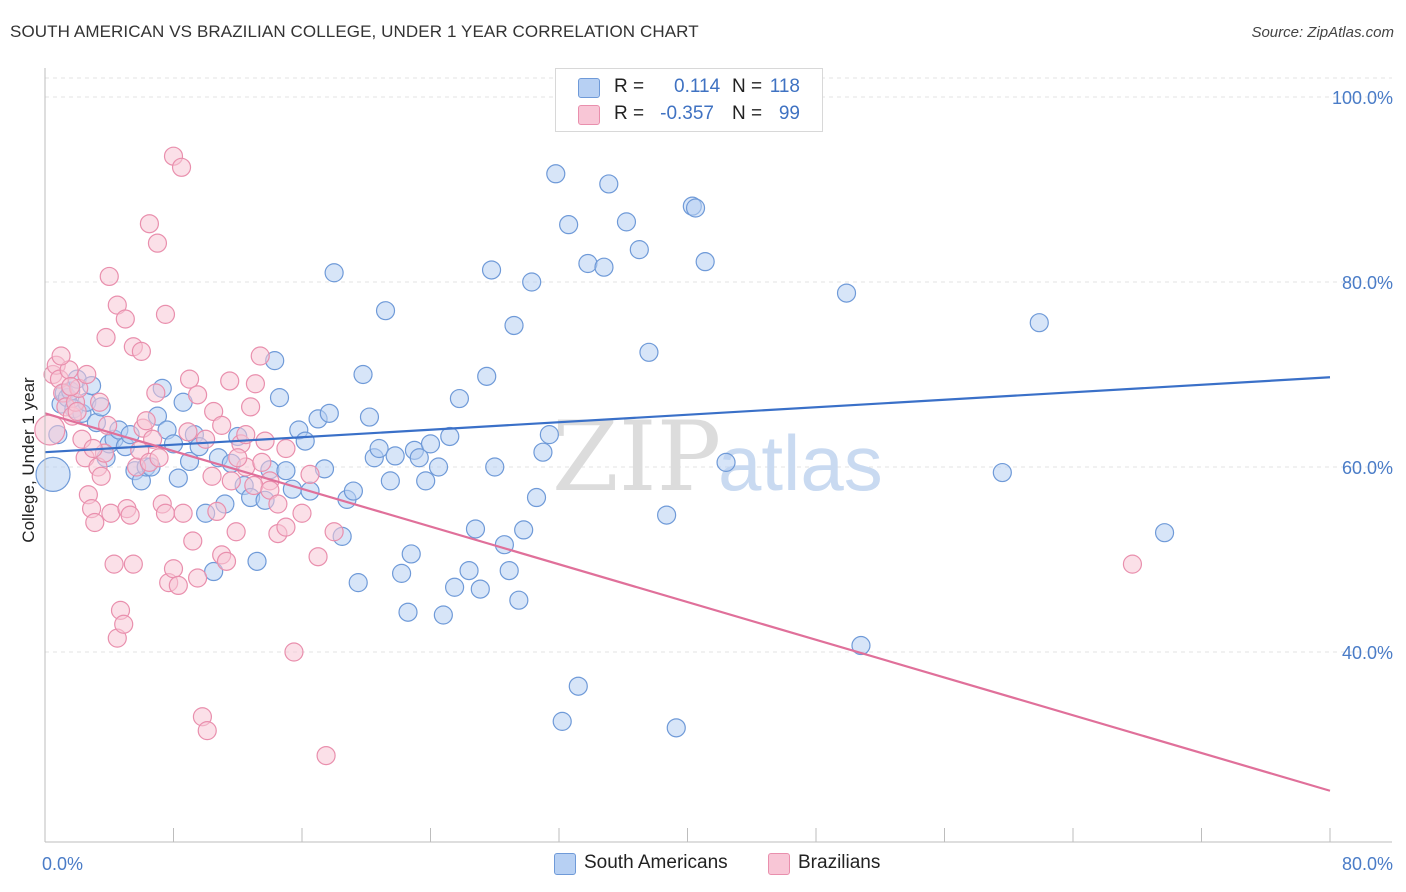 This screenshot has width=1406, height=892. Describe the element at coordinates (629, 113) in the screenshot. I see `legend-r-label: R =` at that location.